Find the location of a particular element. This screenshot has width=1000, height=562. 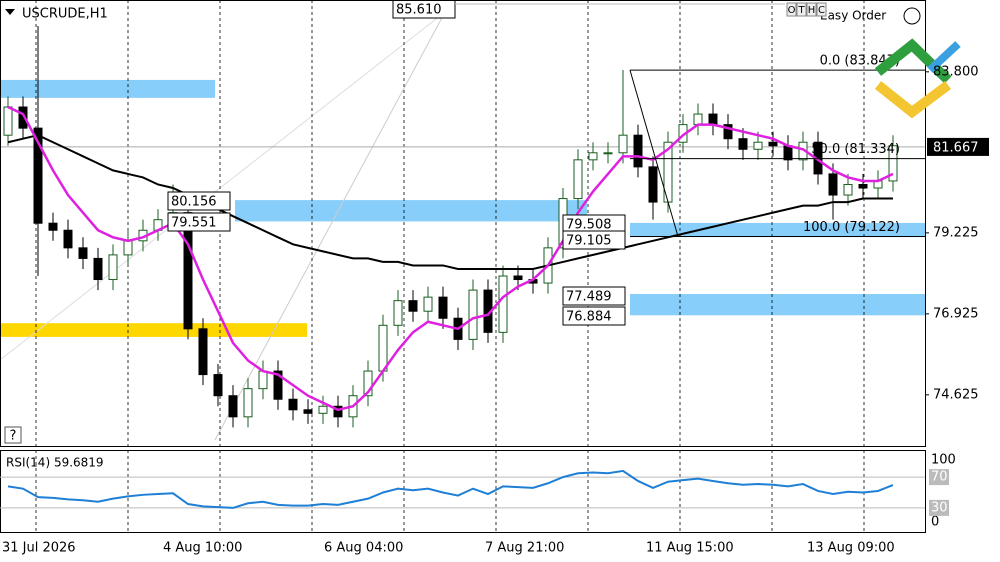

rsi-frame is located at coordinates (463, 491).